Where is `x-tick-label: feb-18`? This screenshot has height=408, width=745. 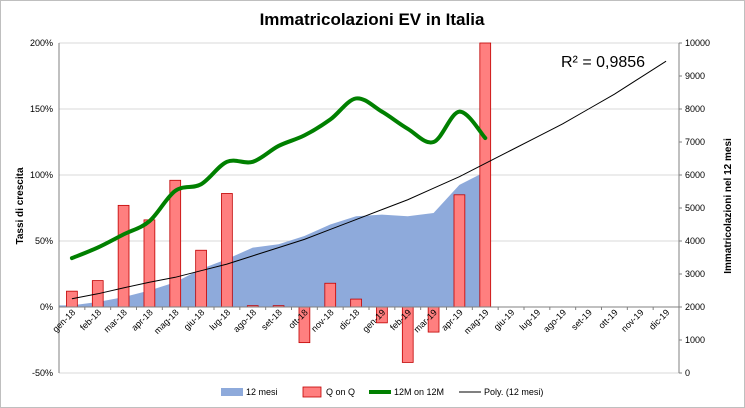 x-tick-label: feb-18 is located at coordinates (90, 319).